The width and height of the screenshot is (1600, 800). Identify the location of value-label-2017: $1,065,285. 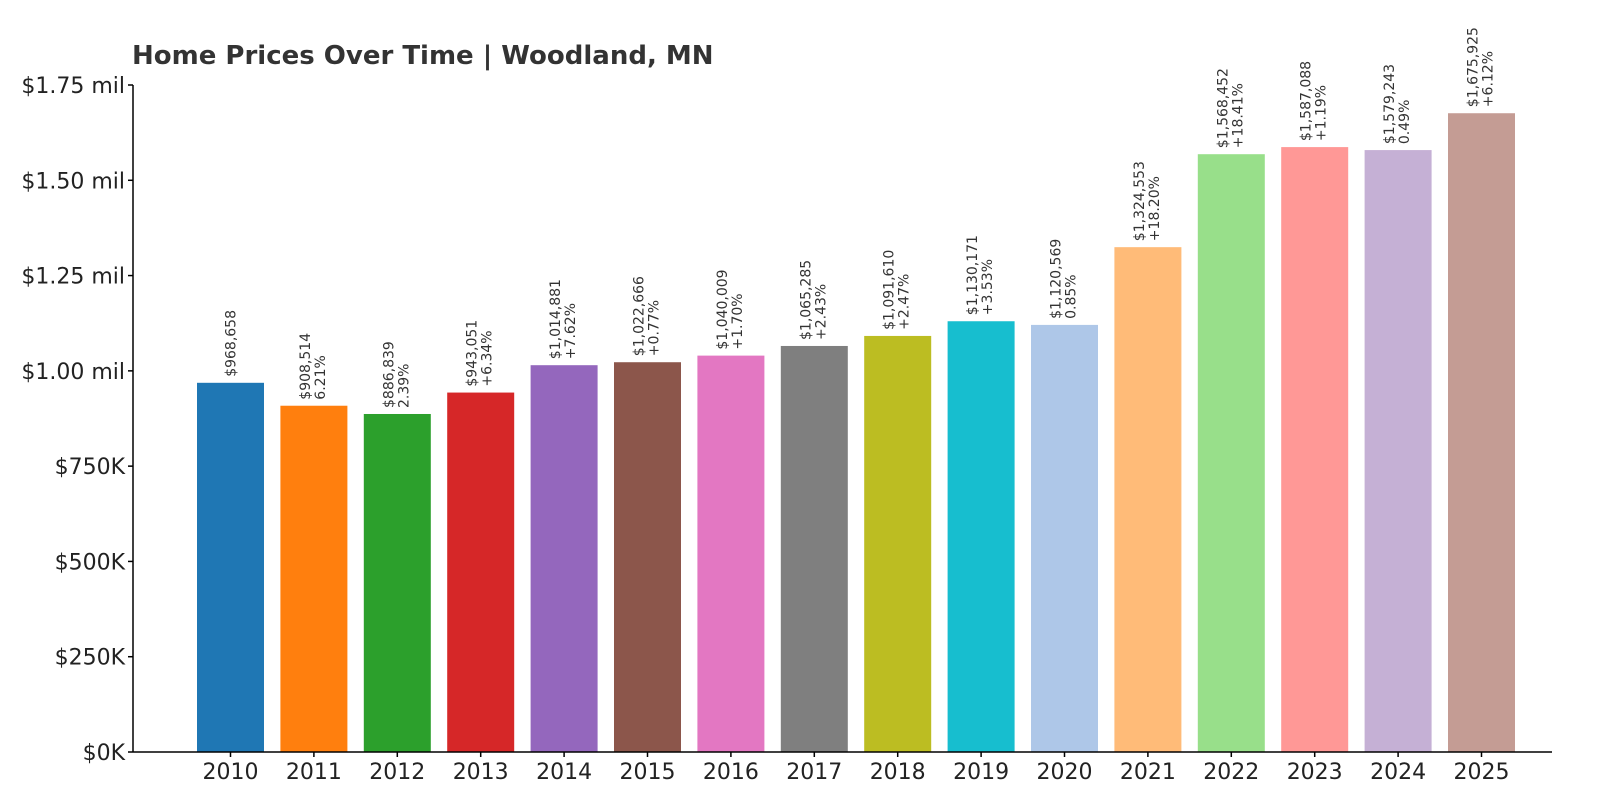
(806, 300).